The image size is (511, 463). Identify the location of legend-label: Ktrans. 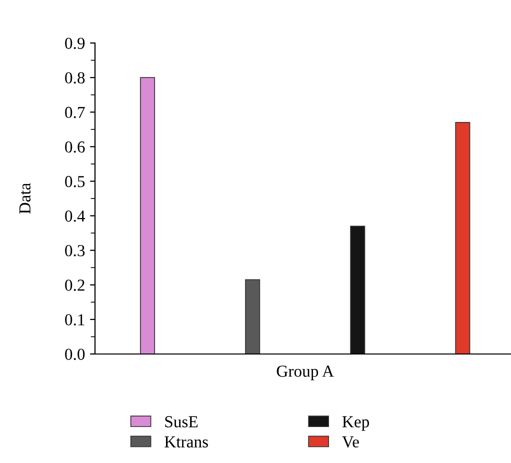
(186, 442).